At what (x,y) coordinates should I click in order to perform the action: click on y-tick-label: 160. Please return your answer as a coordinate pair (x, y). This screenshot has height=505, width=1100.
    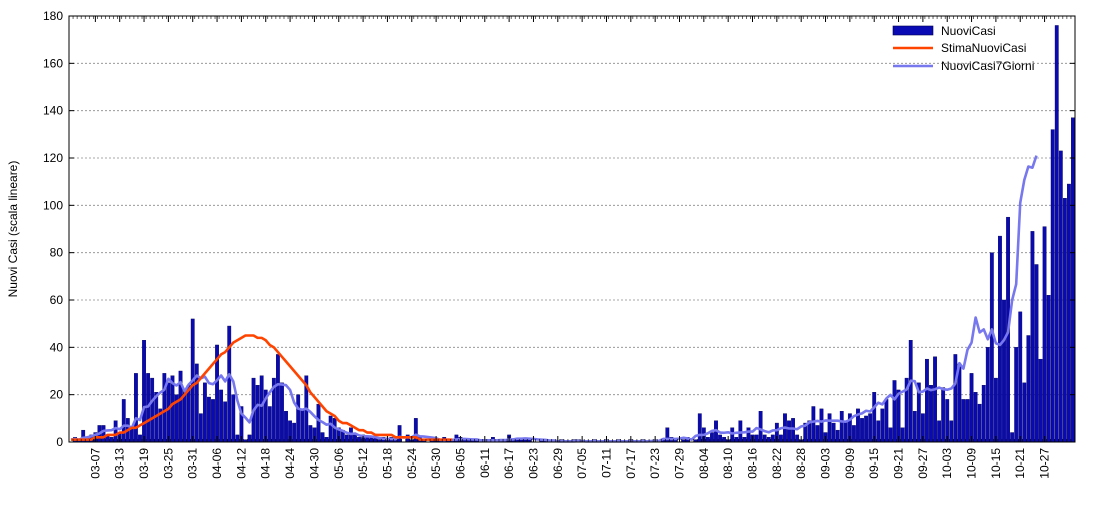
    Looking at the image, I should click on (53, 63).